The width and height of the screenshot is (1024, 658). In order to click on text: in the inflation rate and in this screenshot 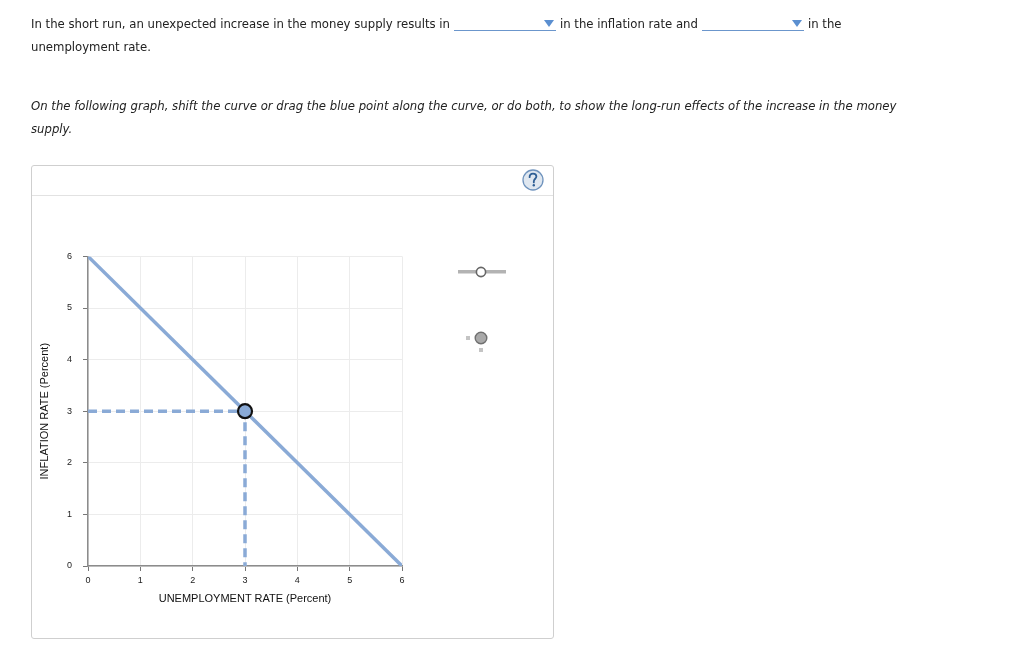, I will do `click(628, 24)`.